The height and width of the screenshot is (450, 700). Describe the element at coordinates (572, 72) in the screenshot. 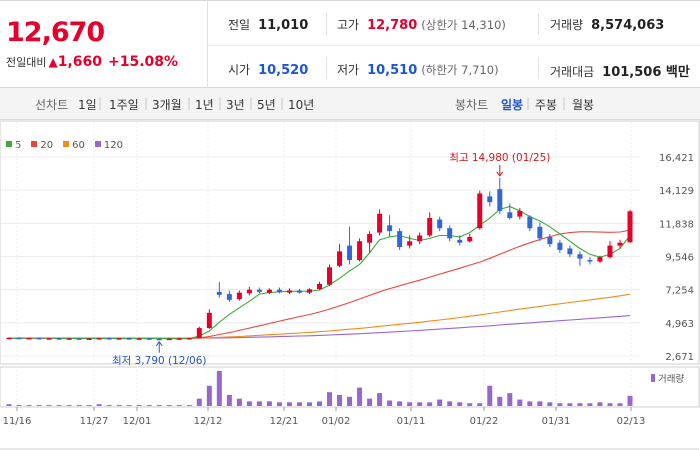

I see `amount-label: 거래대금` at that location.